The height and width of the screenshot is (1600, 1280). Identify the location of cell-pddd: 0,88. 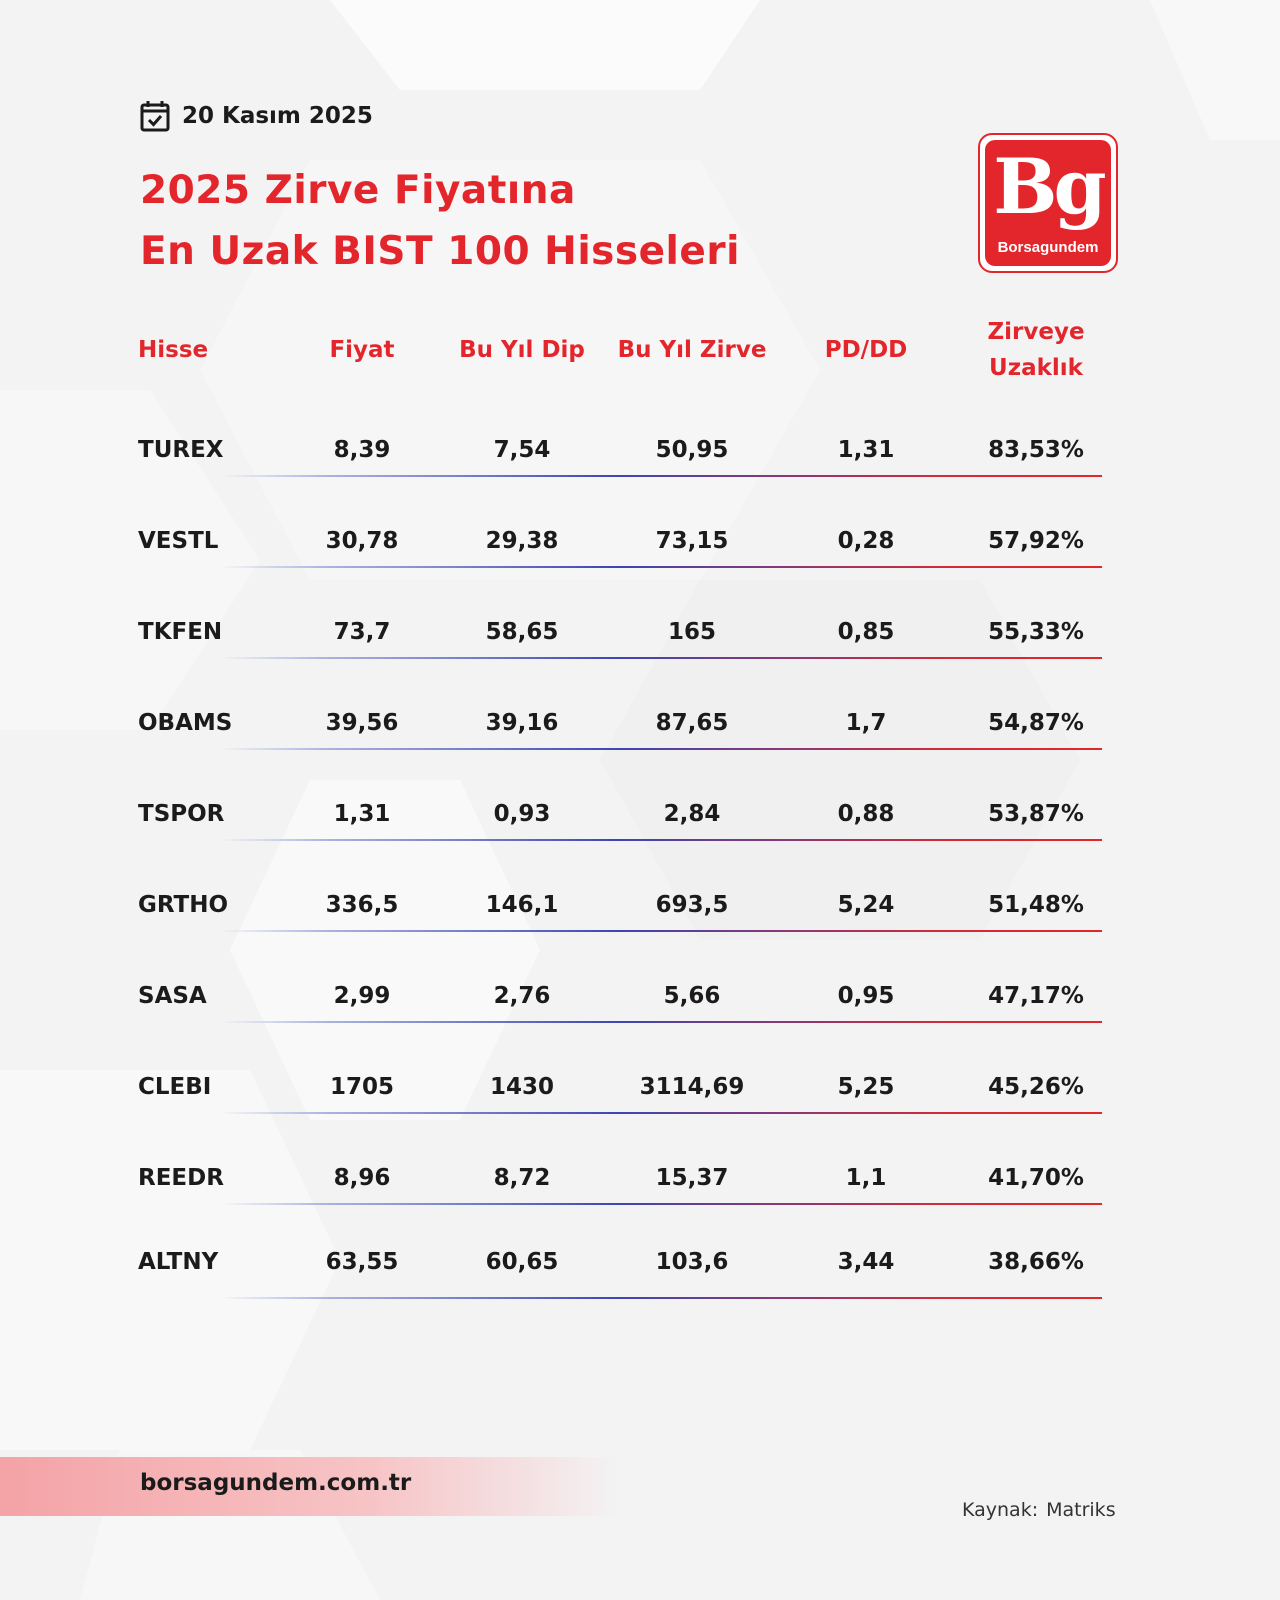
(866, 814).